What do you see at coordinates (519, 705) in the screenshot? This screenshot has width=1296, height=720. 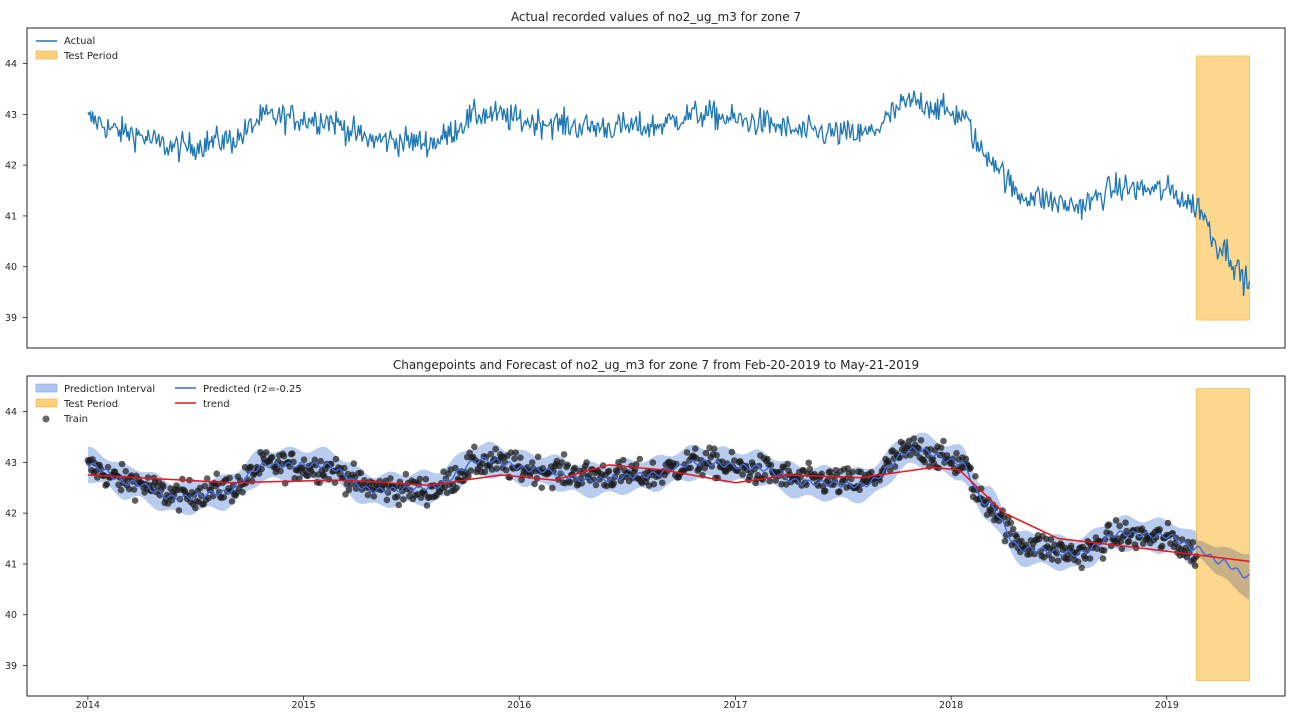 I see `x-tick-label-2016: 2016` at bounding box center [519, 705].